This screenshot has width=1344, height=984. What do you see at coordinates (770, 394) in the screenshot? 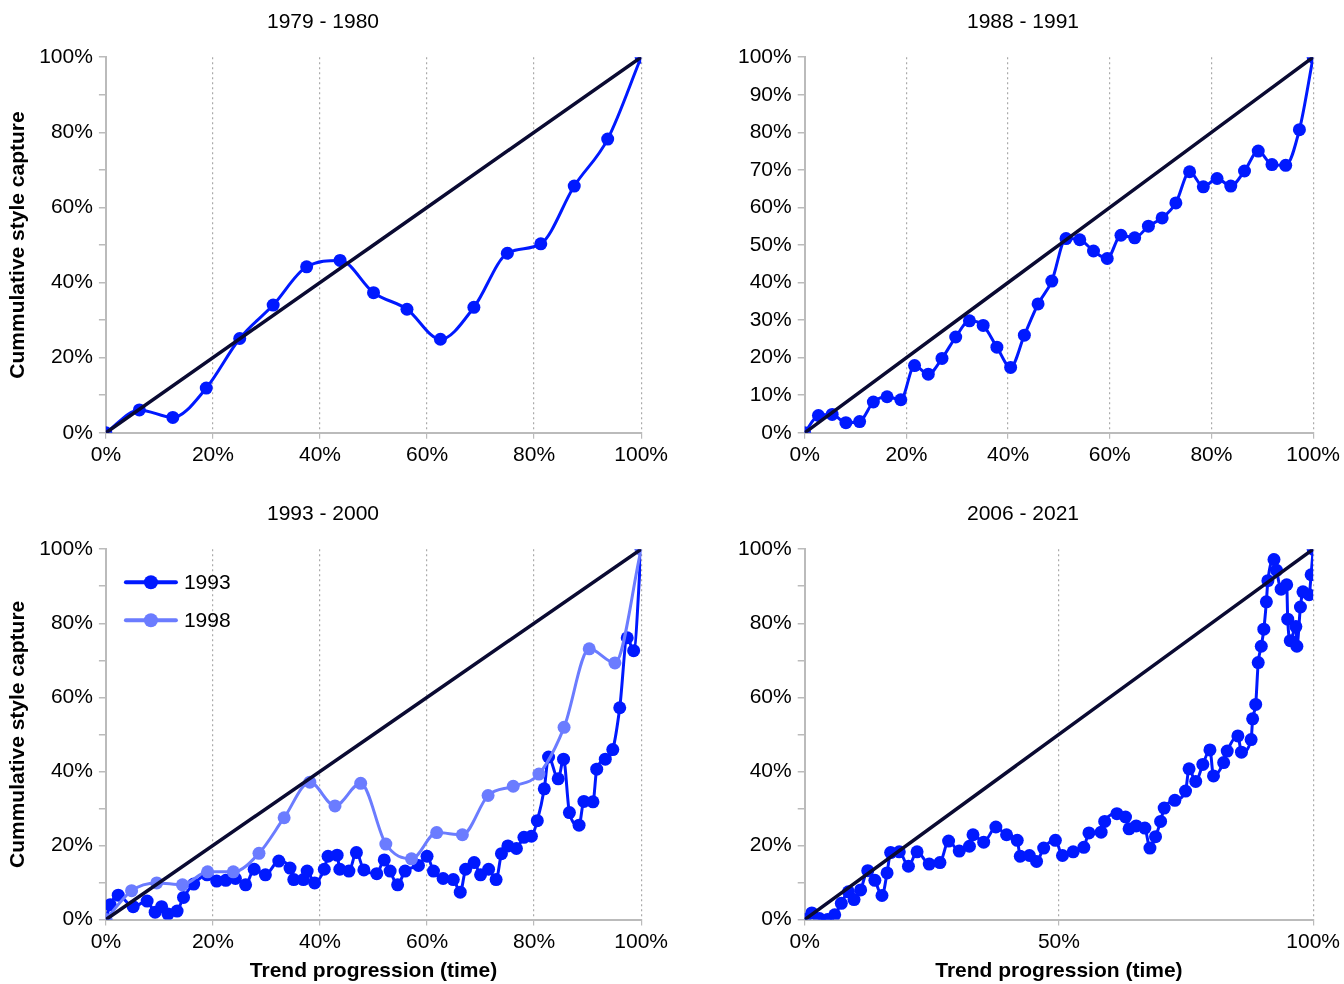
I see `y-tick-label: 10%` at bounding box center [770, 394].